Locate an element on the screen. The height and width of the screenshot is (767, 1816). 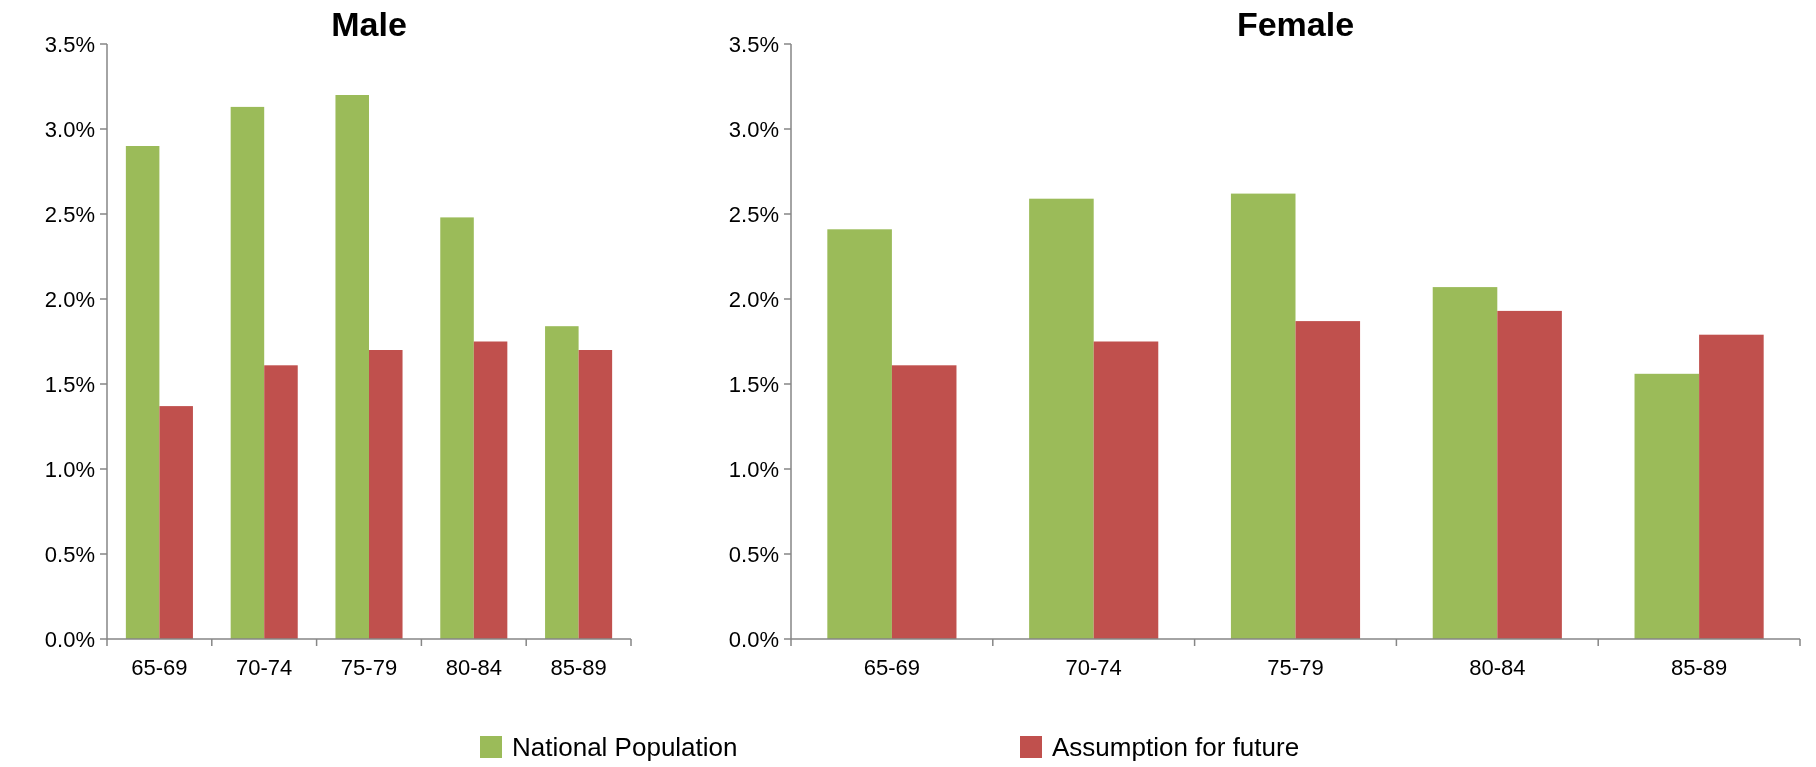
legend-label: Assumption for future is located at coordinates (1176, 747).